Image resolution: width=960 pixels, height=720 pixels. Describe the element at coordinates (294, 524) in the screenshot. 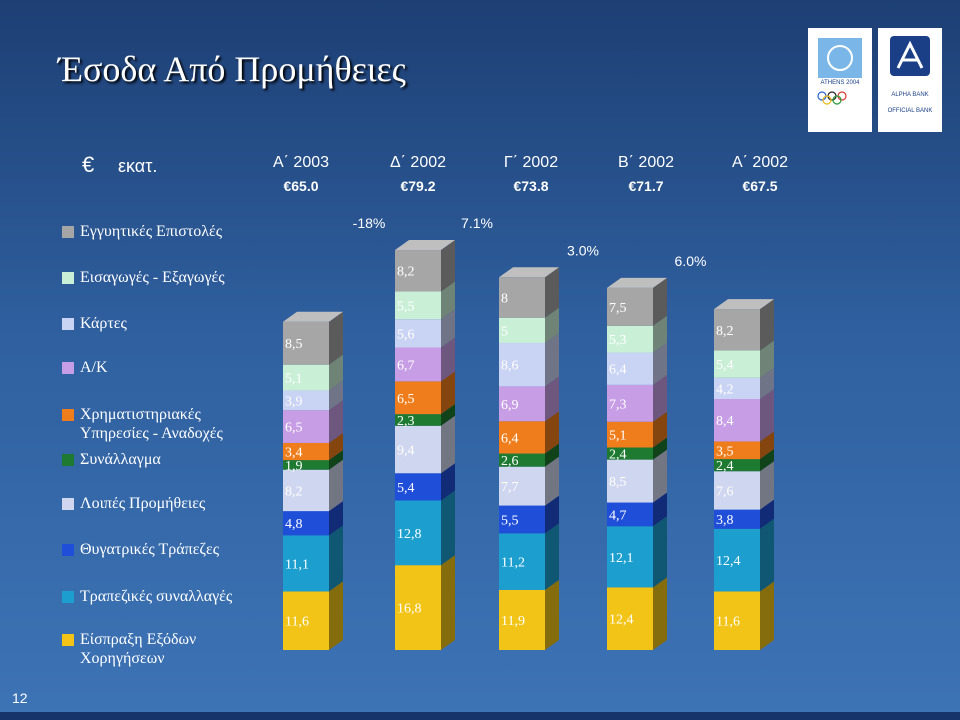

I see `bar-segment-label: 4,8` at that location.